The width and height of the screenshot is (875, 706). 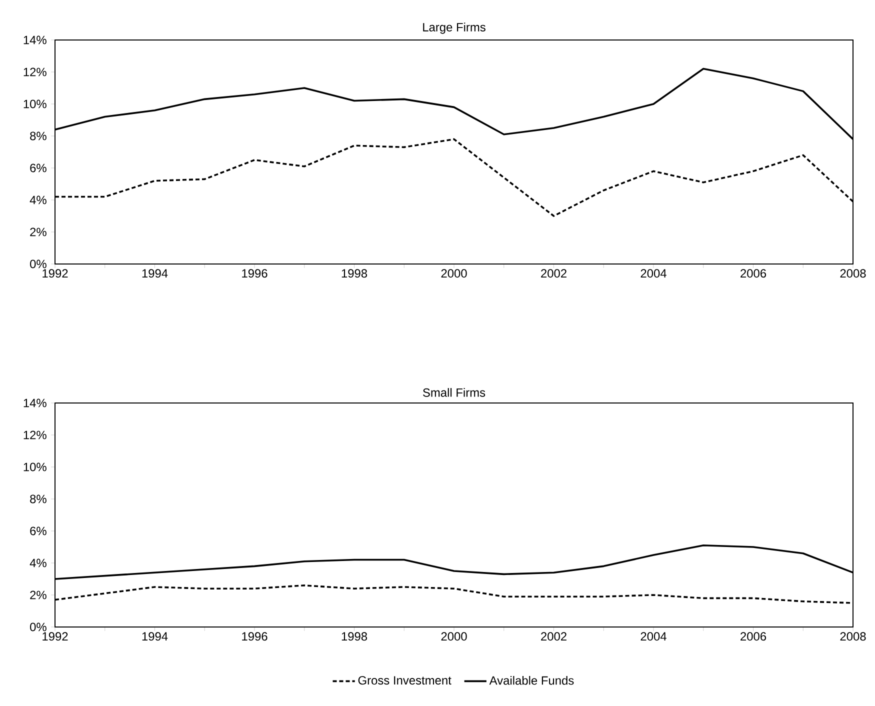 I want to click on chart-title: Small Firms, so click(x=454, y=392).